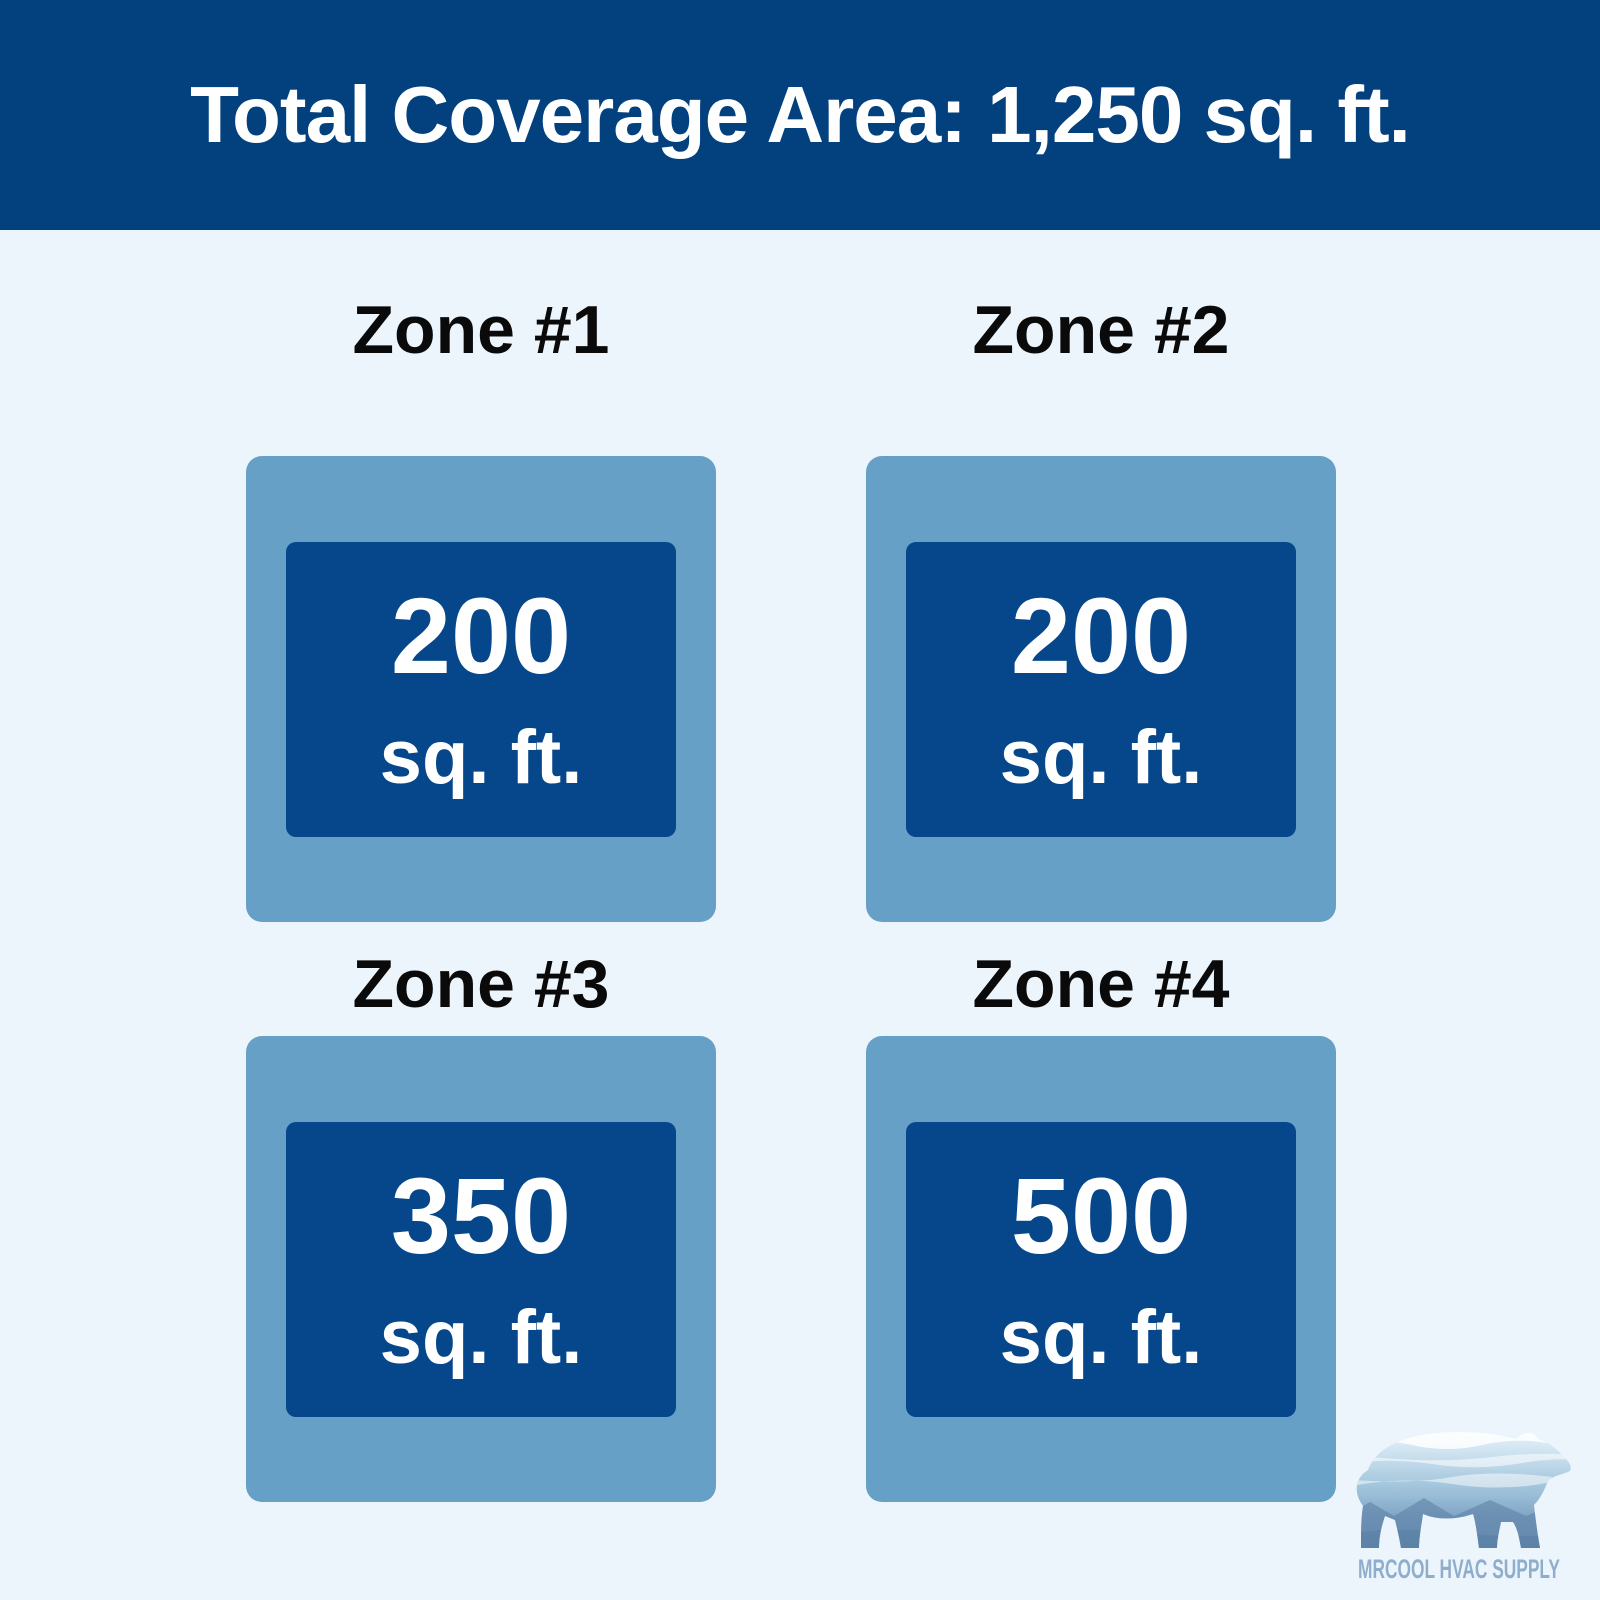 The height and width of the screenshot is (1600, 1600). I want to click on zone-3-coverage-box: 350 sq. ft., so click(481, 1269).